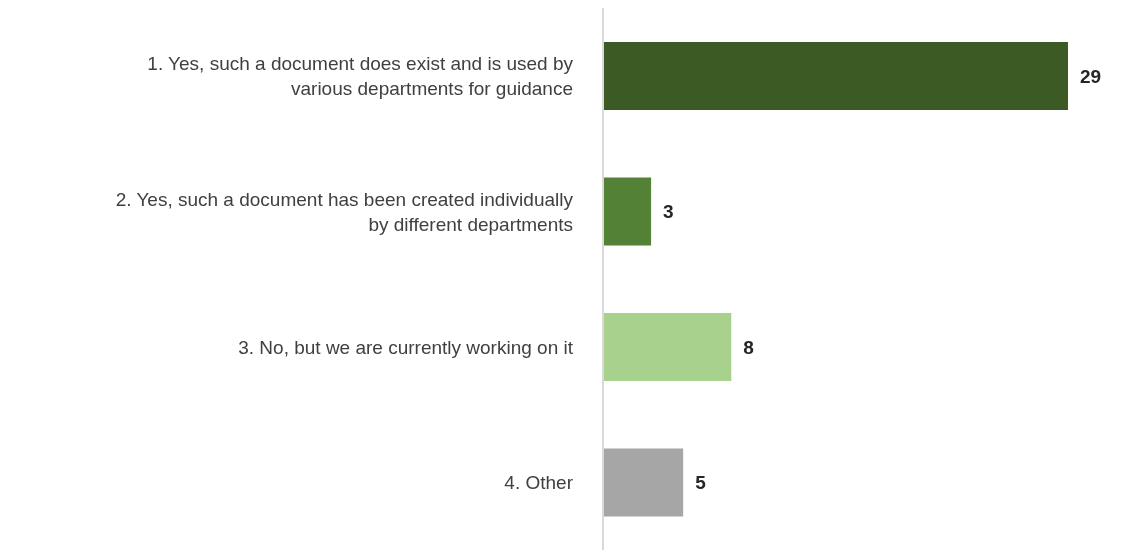 This screenshot has height=550, width=1122. I want to click on data-label: 29, so click(1091, 76).